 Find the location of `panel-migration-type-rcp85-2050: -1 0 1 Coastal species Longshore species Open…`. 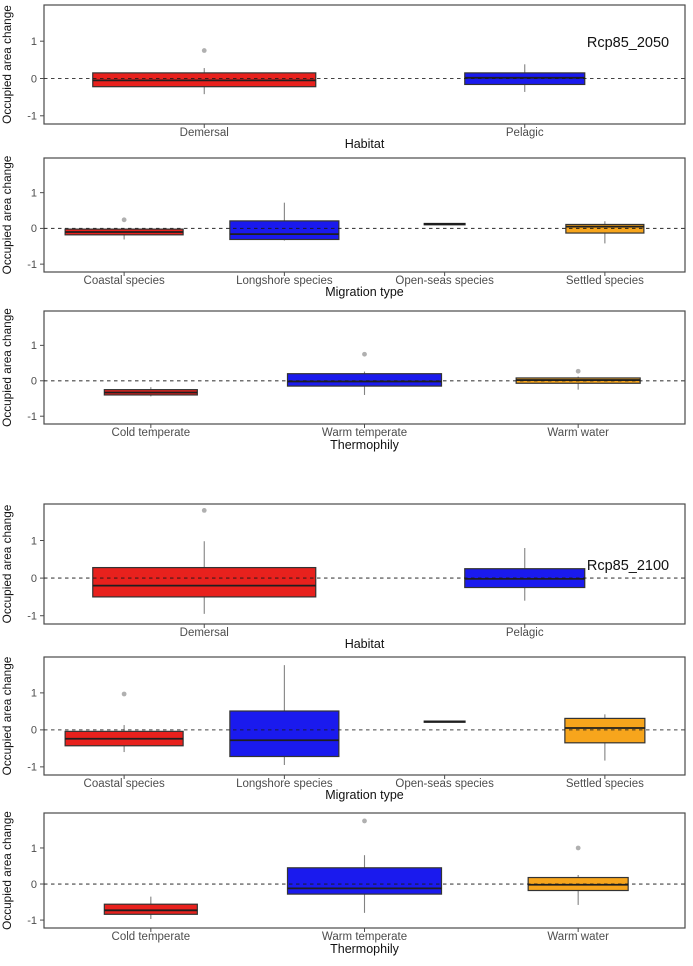

panel-migration-type-rcp85-2050: -1 0 1 Coastal species Longshore species Open… is located at coordinates (343, 227).